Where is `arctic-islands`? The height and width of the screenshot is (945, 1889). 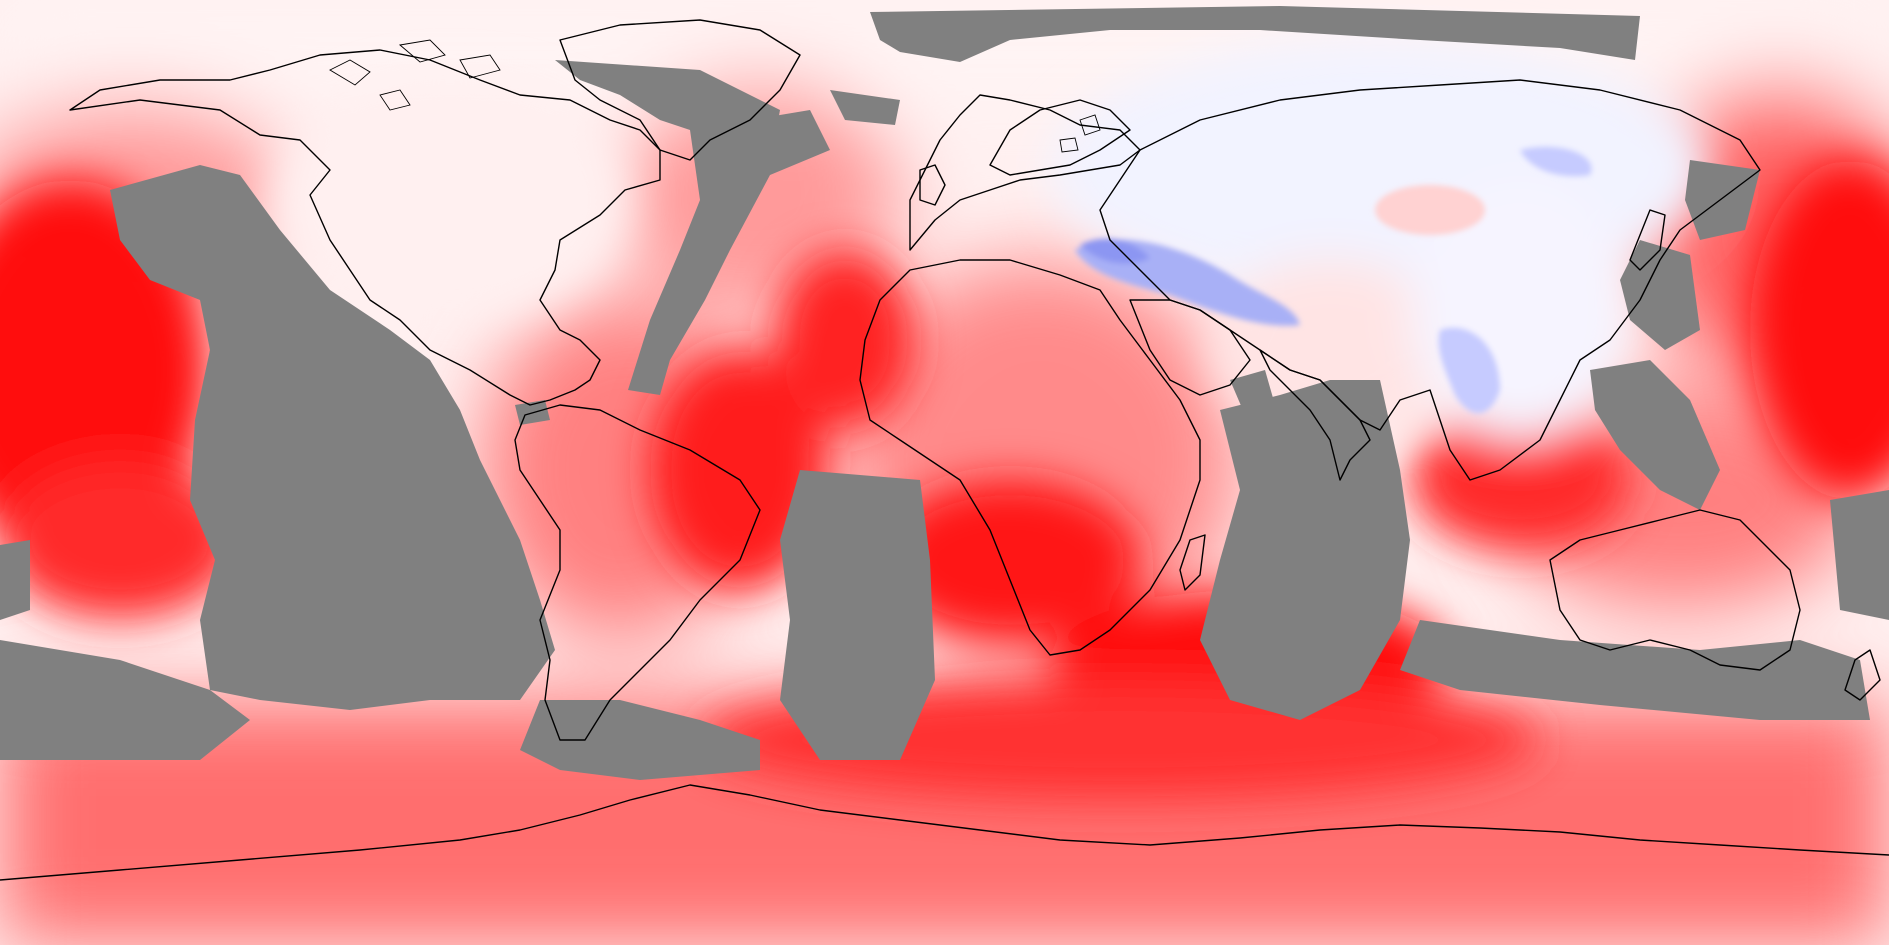 arctic-islands is located at coordinates (715, 96).